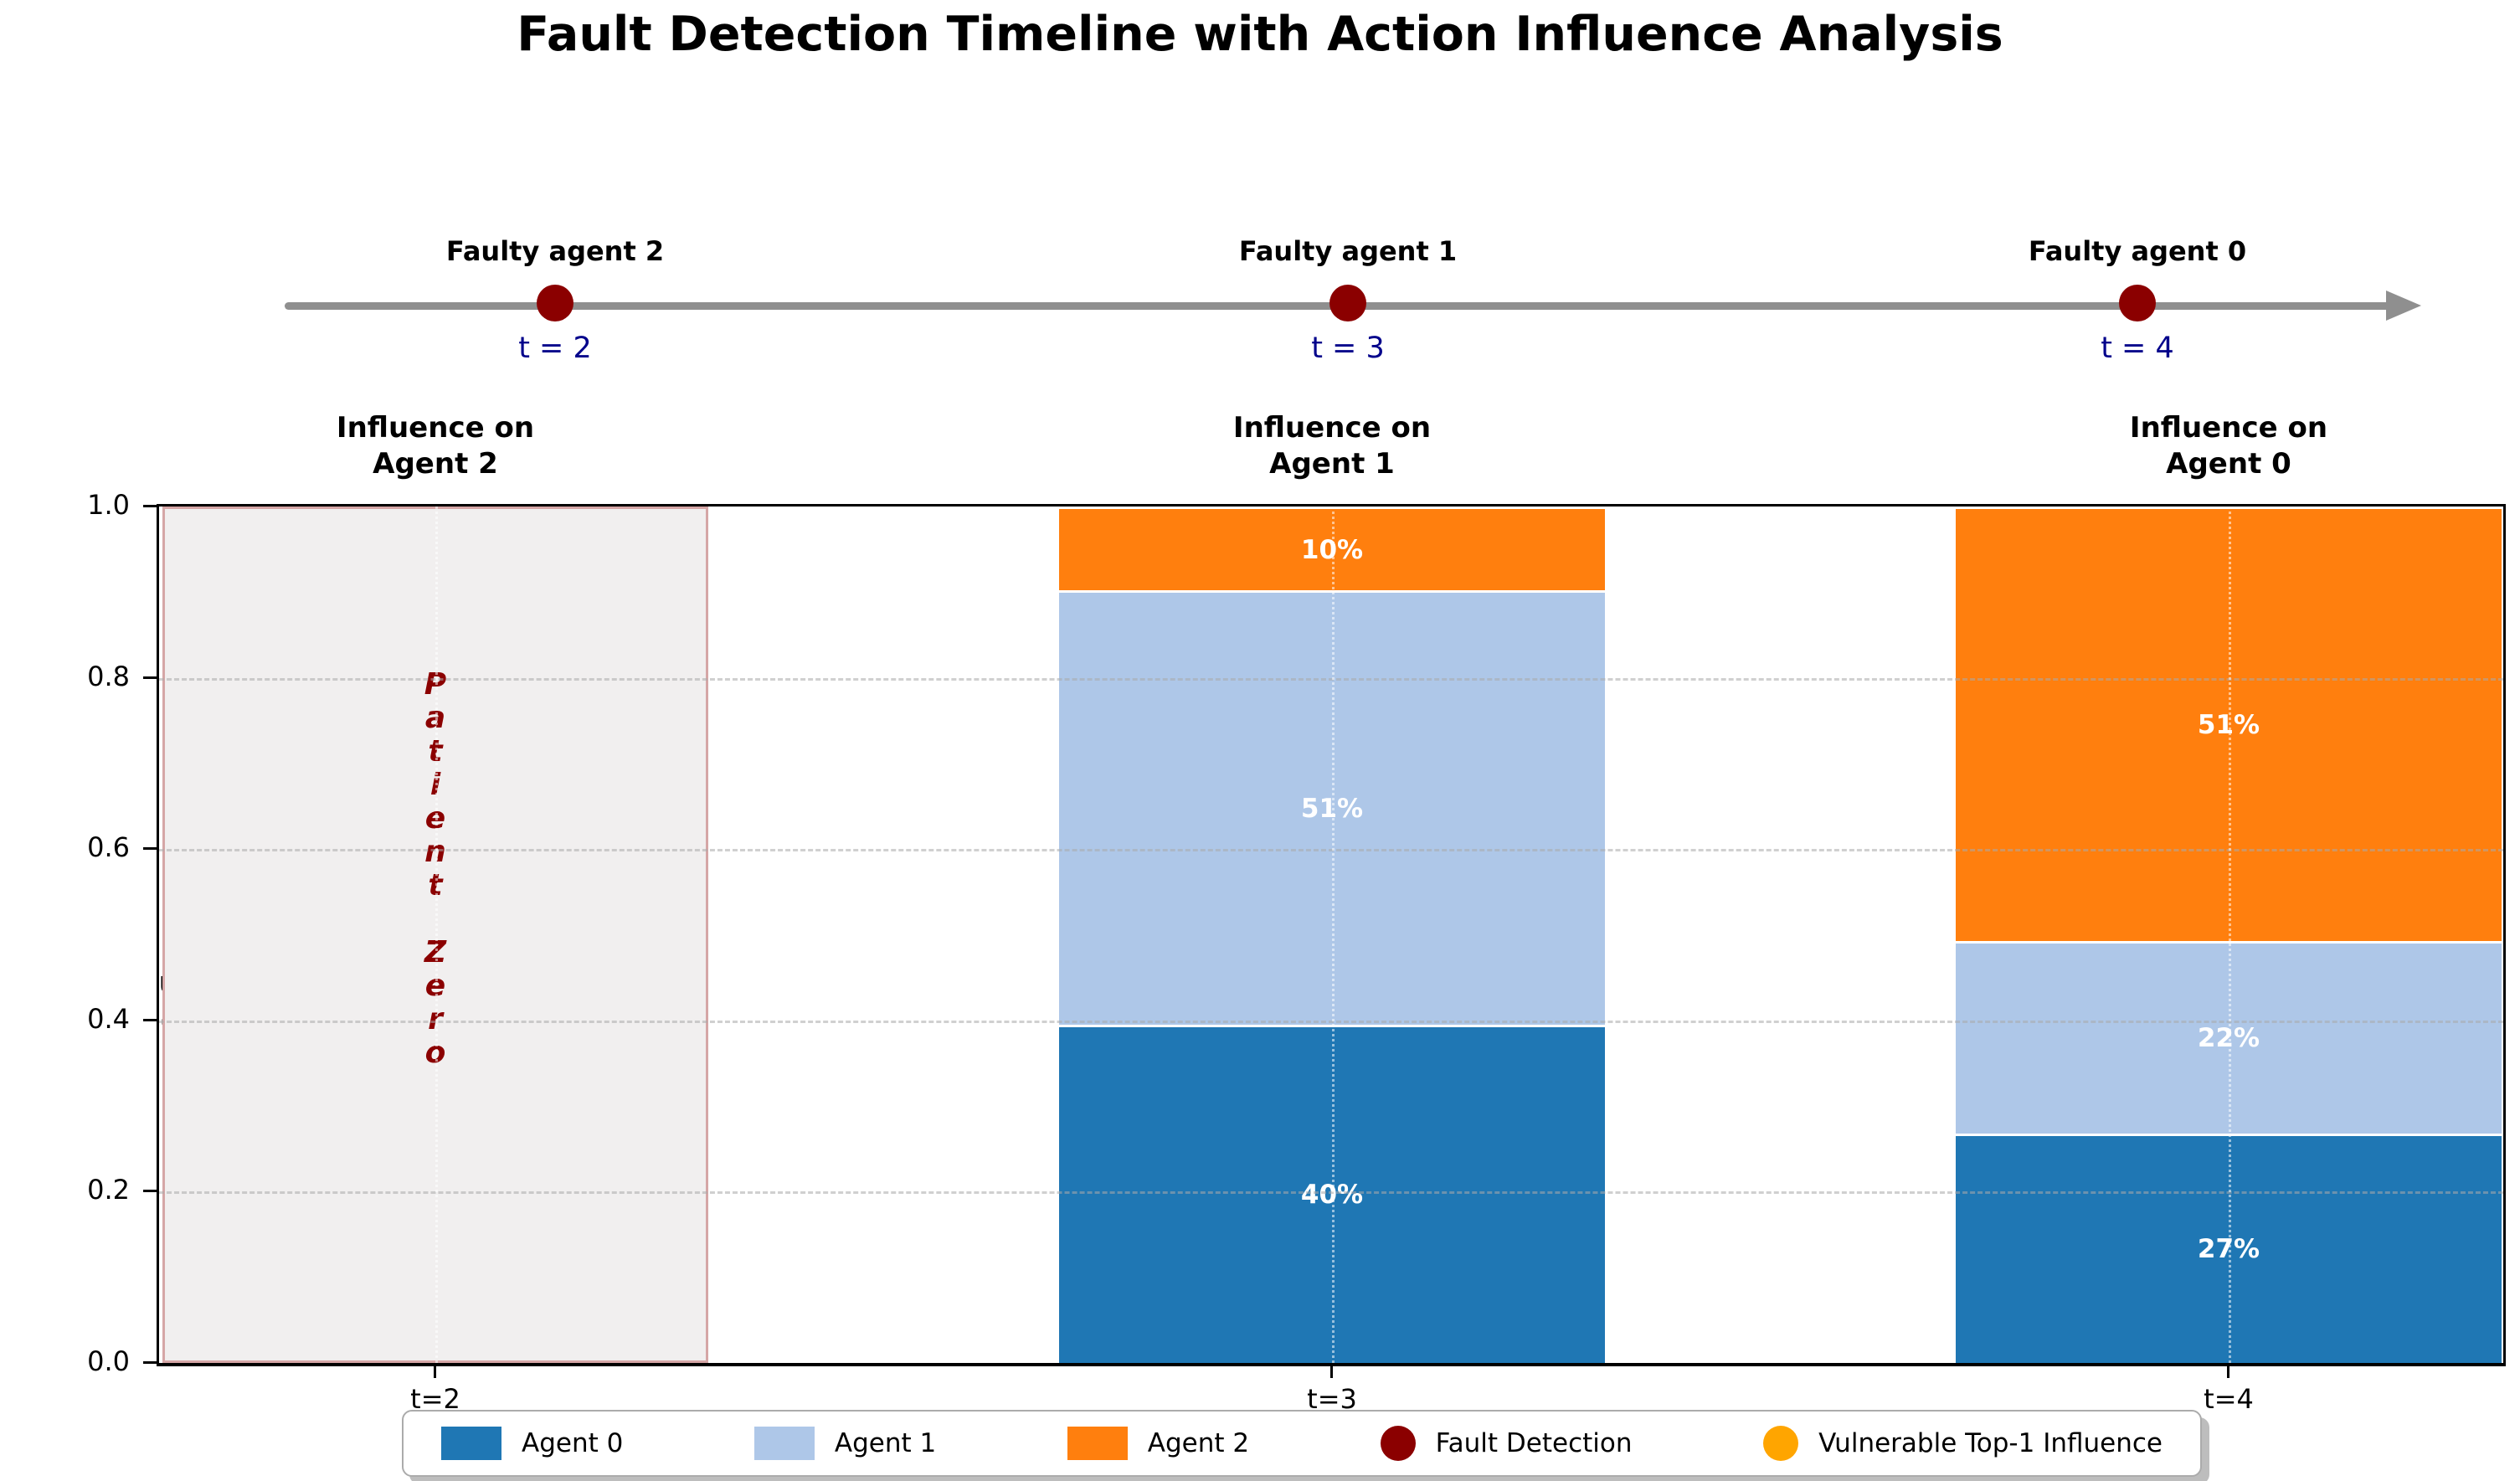 The height and width of the screenshot is (1481, 2520). I want to click on patient-zero-letter: a, so click(435, 718).